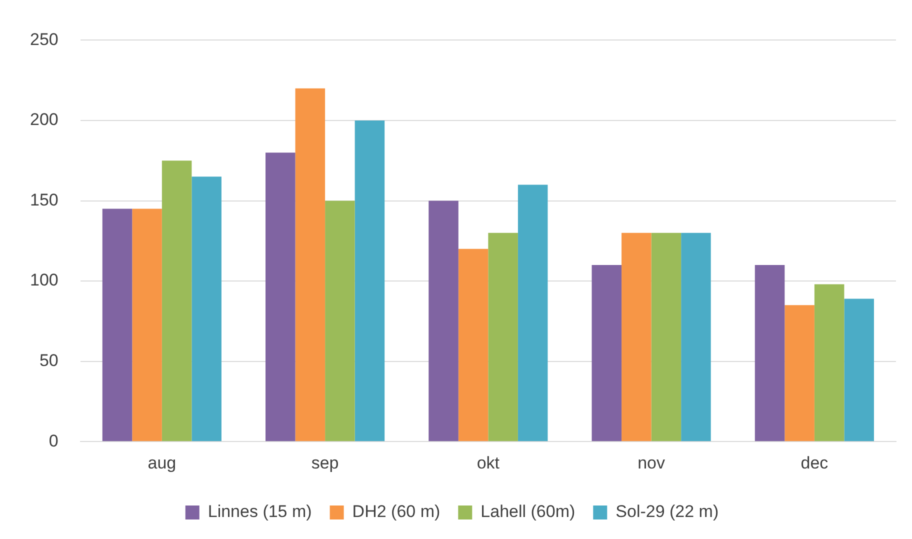  Describe the element at coordinates (488, 462) in the screenshot. I see `x-tick-label: okt` at that location.